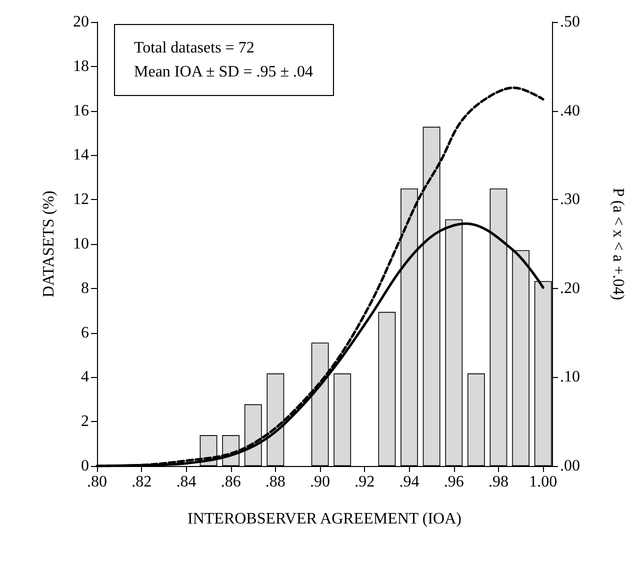 The width and height of the screenshot is (638, 565). I want to click on y2-tick-label: .10, so click(570, 377).